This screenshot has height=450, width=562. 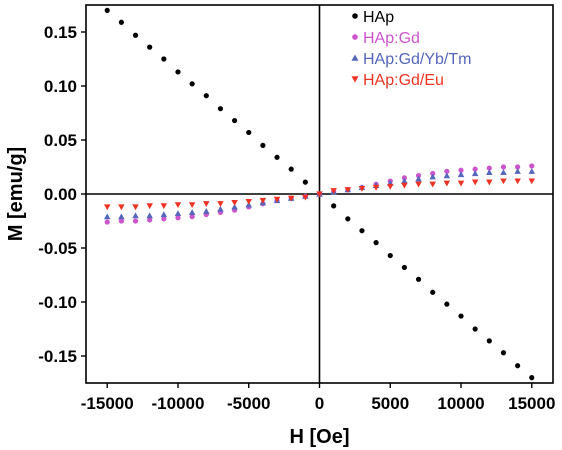 I want to click on y-axis-title: M [emu/g], so click(x=16, y=194).